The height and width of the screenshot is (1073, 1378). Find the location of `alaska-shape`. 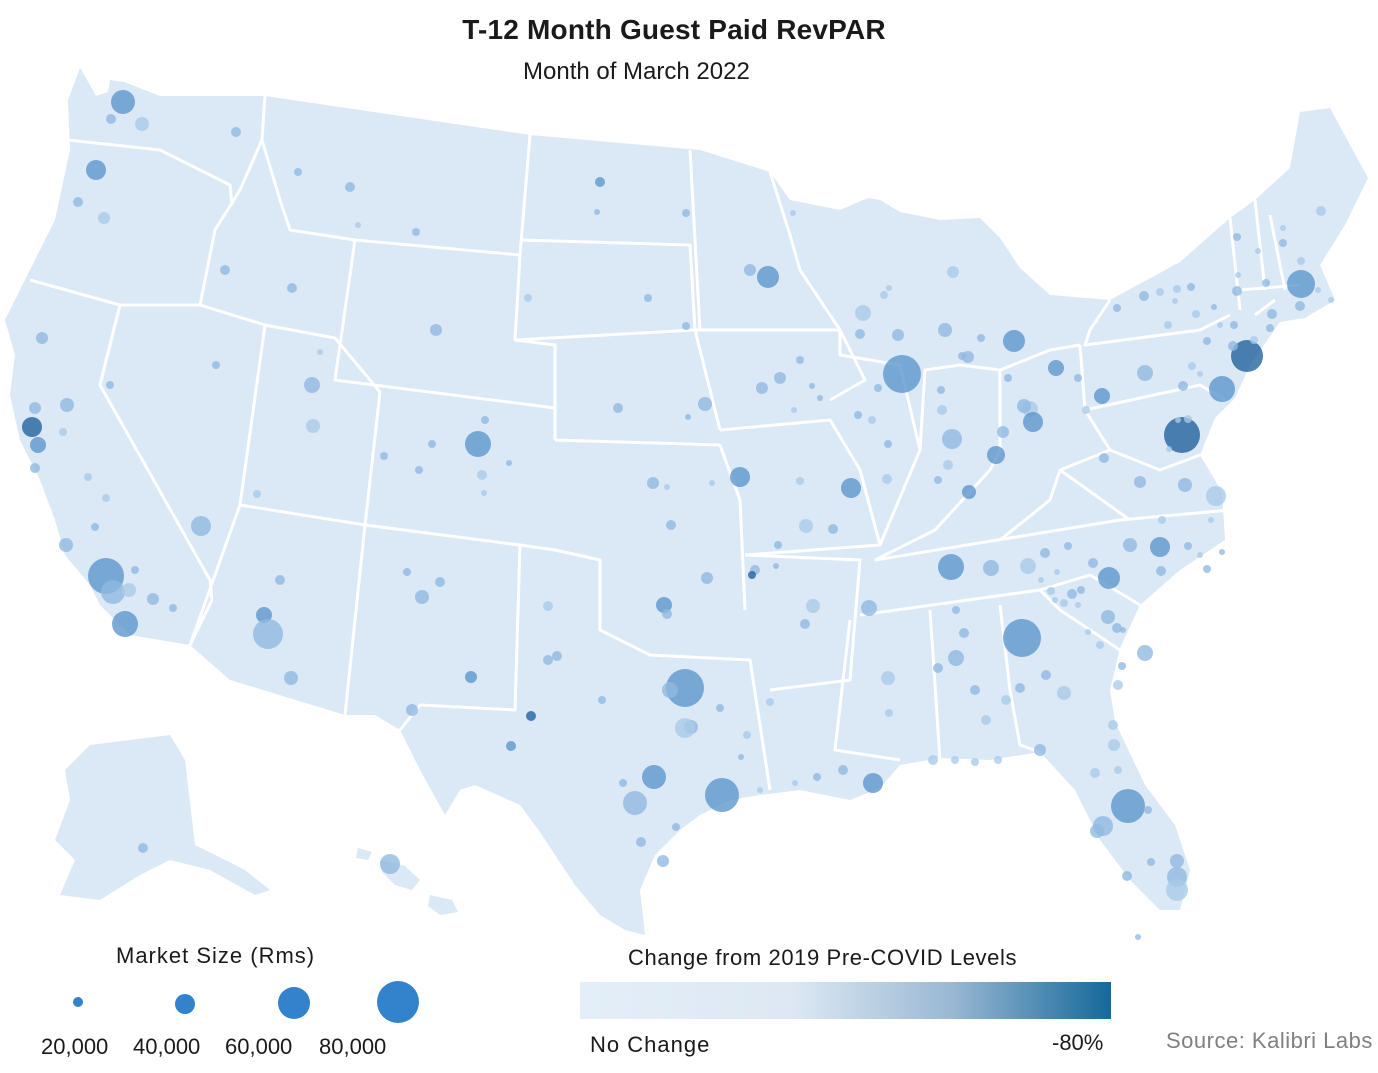

alaska-shape is located at coordinates (162, 817).